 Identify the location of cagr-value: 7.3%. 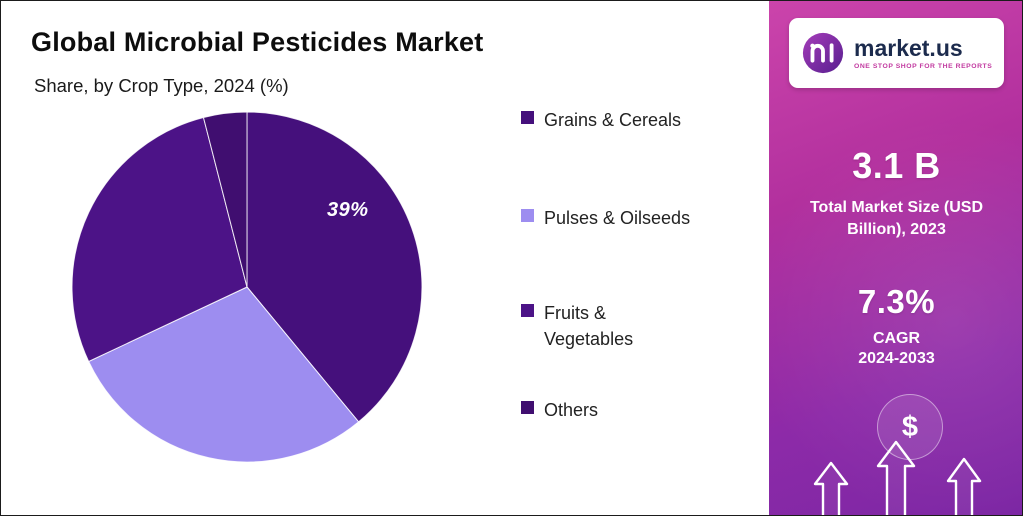
(896, 301).